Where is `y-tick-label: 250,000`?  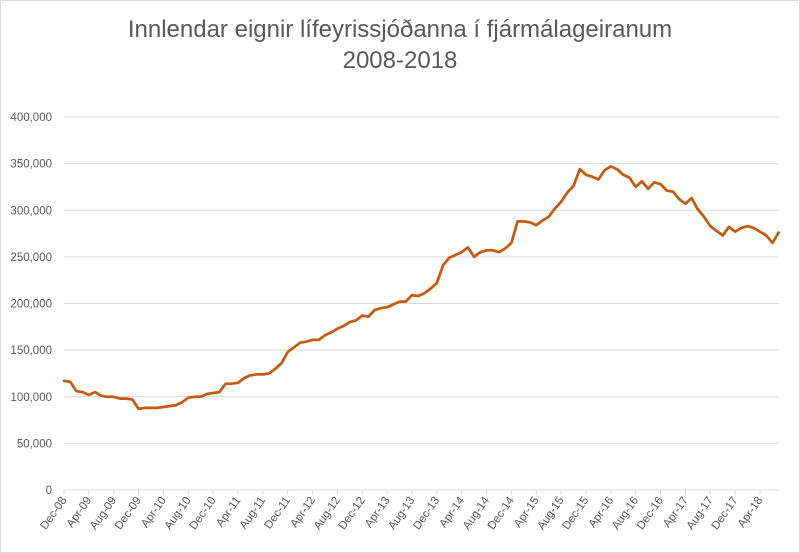 y-tick-label: 250,000 is located at coordinates (31, 258).